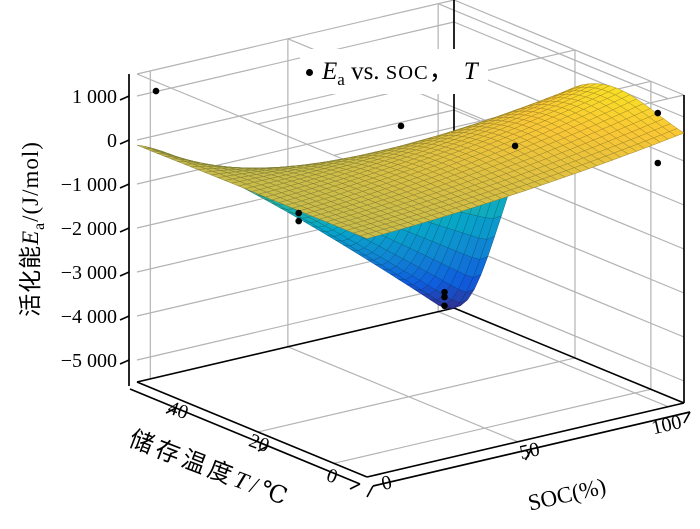  I want to click on legend-marker-icon, so click(309, 72).